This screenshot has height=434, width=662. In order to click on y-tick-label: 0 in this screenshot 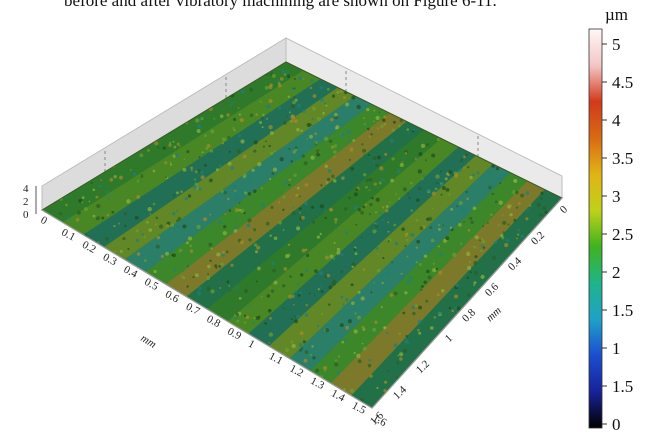, I will do `click(564, 209)`.